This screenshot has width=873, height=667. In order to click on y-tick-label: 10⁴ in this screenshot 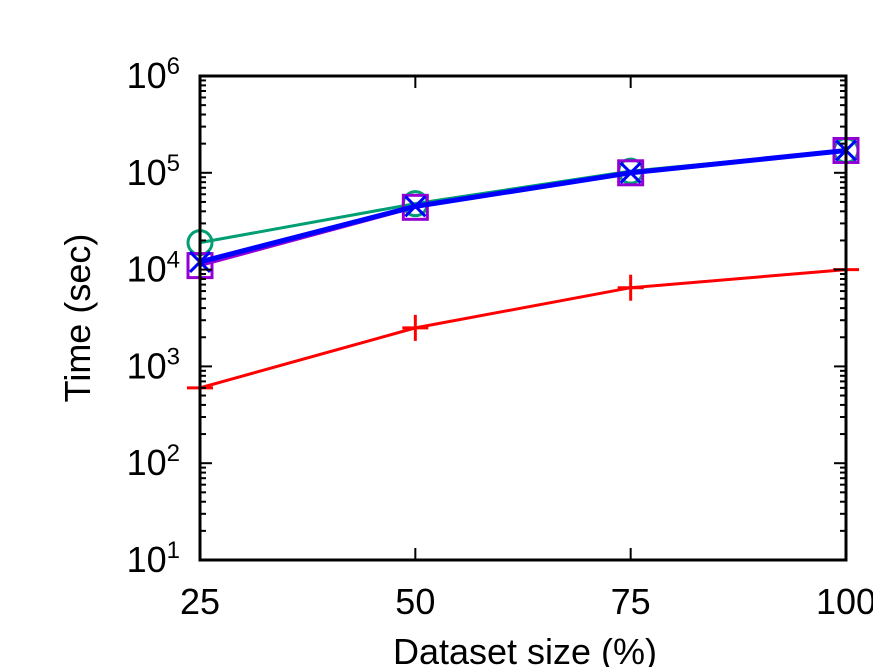, I will do `click(153, 268)`.